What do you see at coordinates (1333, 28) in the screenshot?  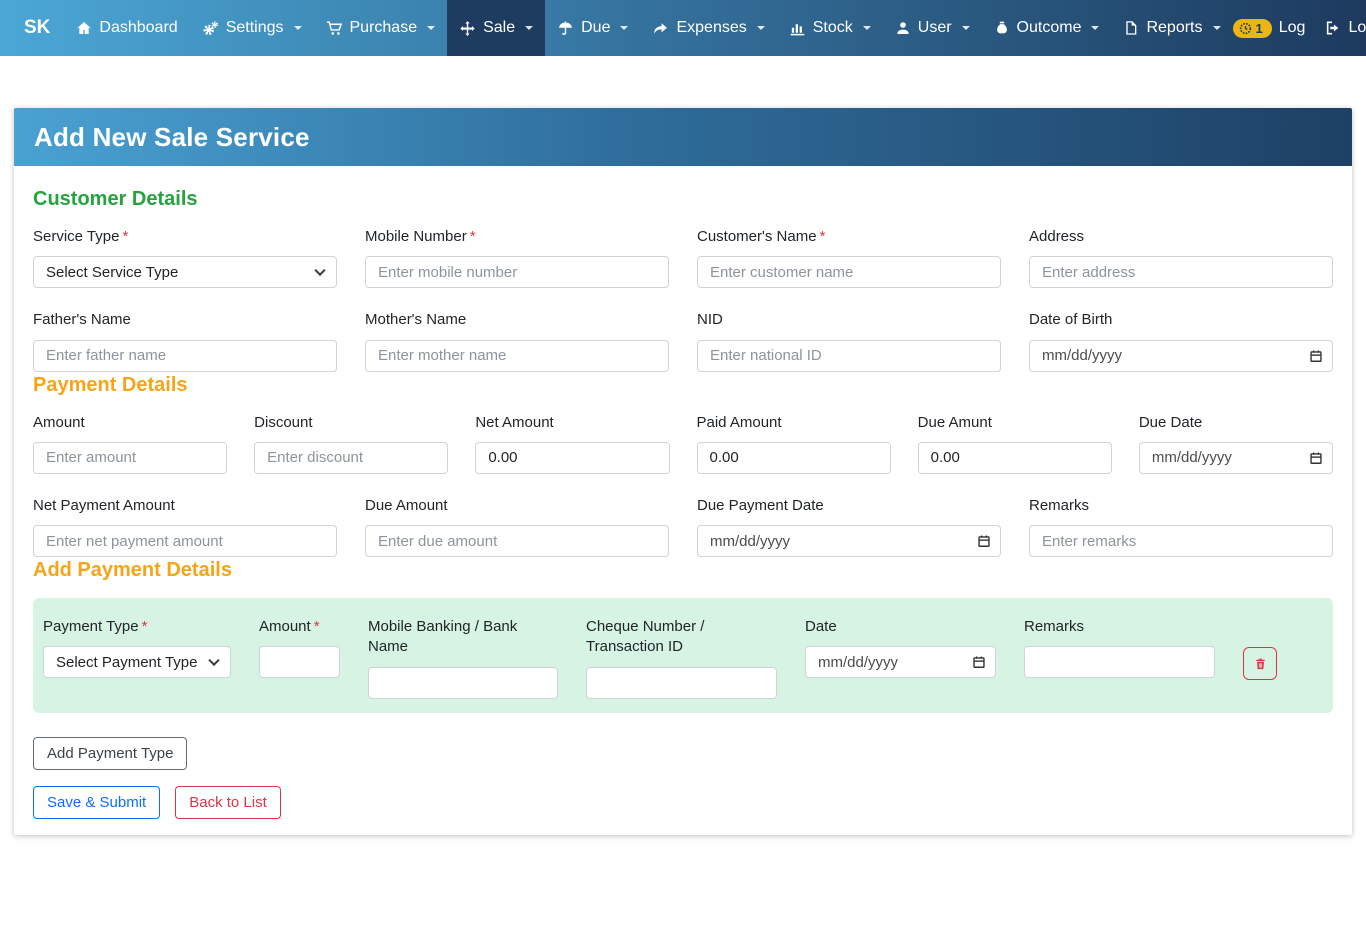 I see `logout-icon` at bounding box center [1333, 28].